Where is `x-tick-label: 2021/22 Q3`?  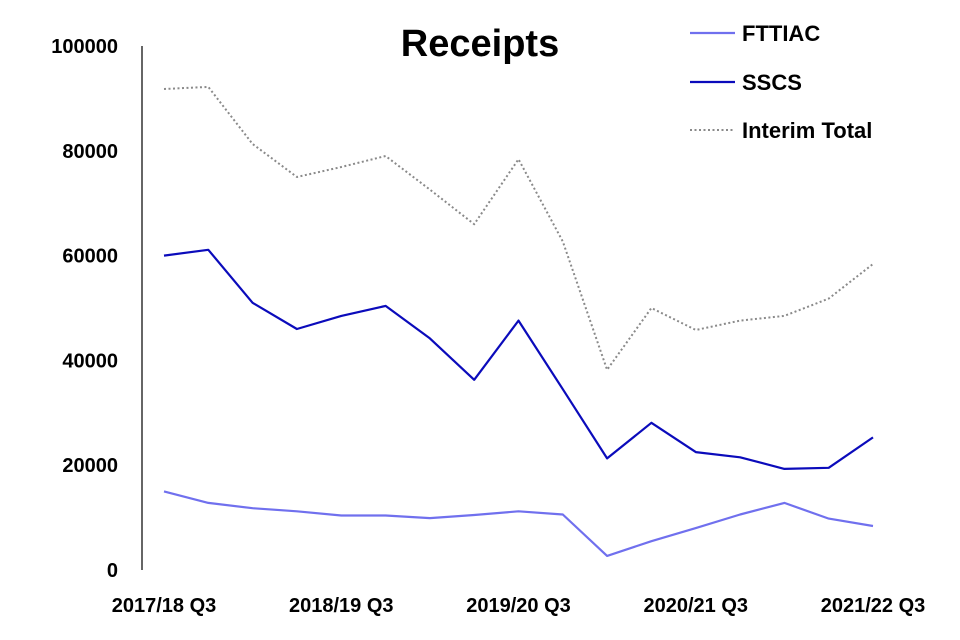
x-tick-label: 2021/22 Q3 is located at coordinates (873, 606).